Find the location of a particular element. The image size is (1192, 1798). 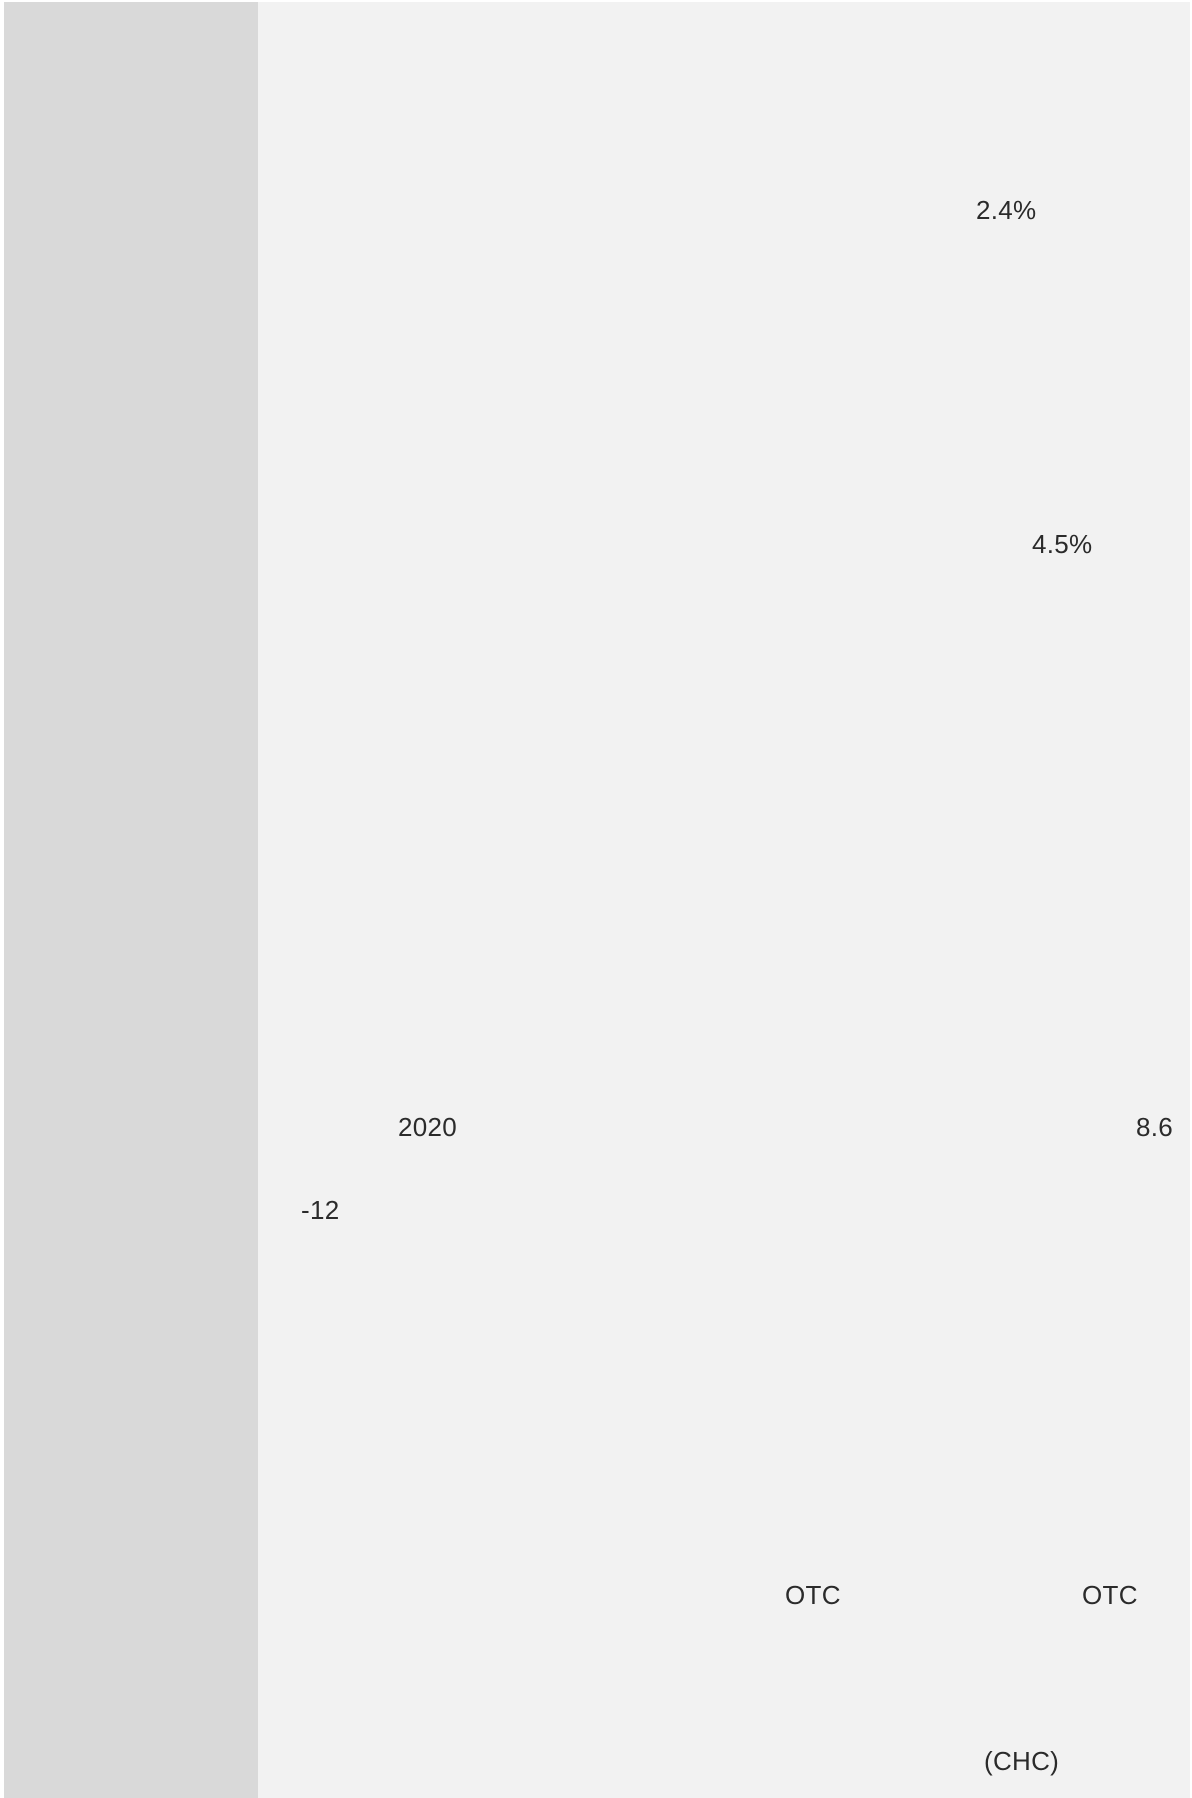

chc-label: (CHC) is located at coordinates (1022, 1761).